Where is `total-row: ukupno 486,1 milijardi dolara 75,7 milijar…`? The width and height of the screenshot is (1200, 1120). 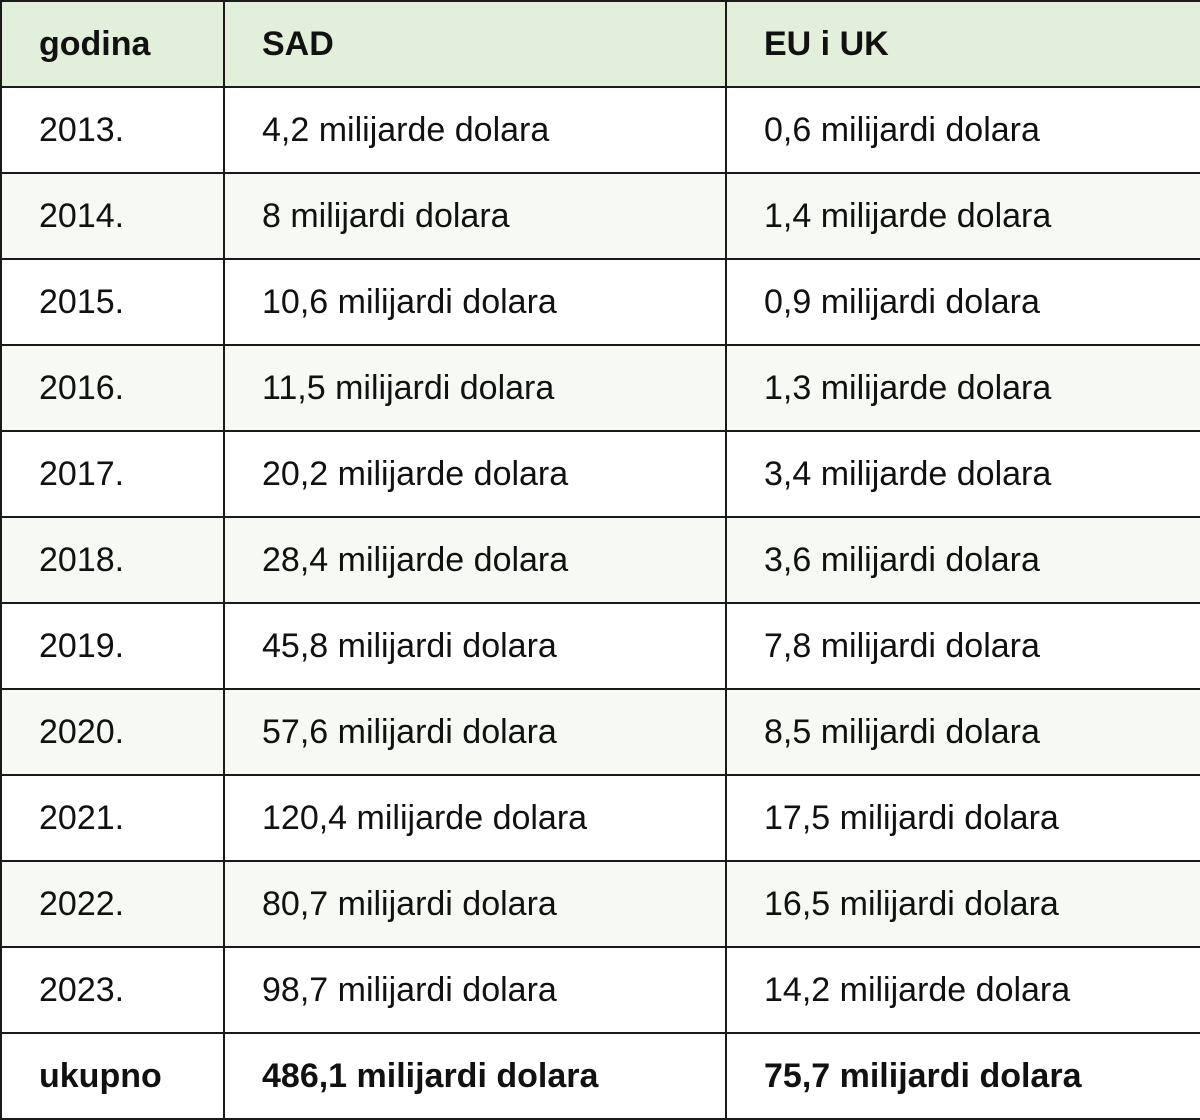
total-row: ukupno 486,1 milijardi dolara 75,7 milijar… is located at coordinates (600, 1076).